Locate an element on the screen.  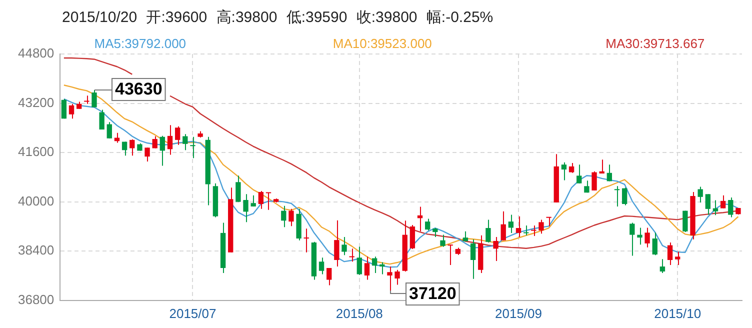
y-tick-label: 40000 is located at coordinates (36, 200).